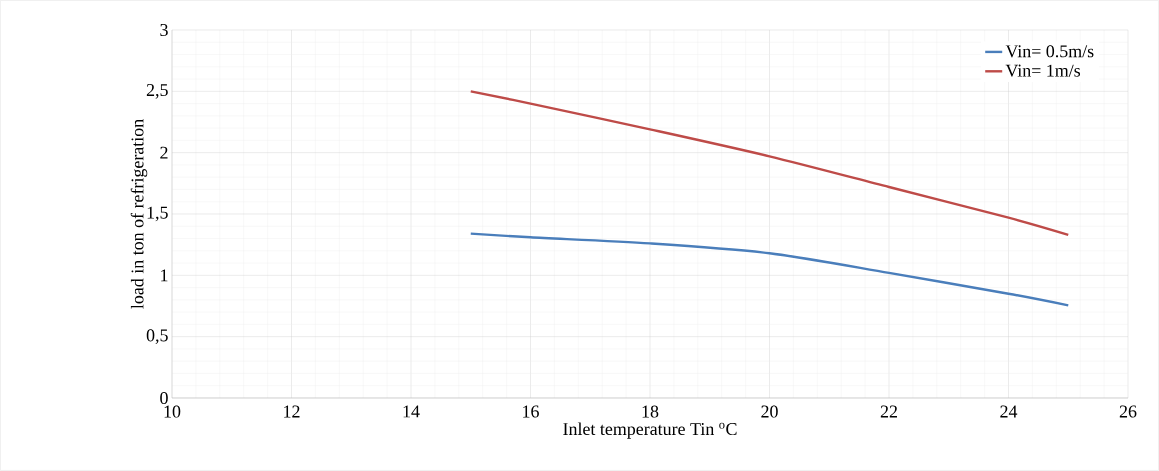  Describe the element at coordinates (888, 411) in the screenshot. I see `x-tick-label: 22` at that location.